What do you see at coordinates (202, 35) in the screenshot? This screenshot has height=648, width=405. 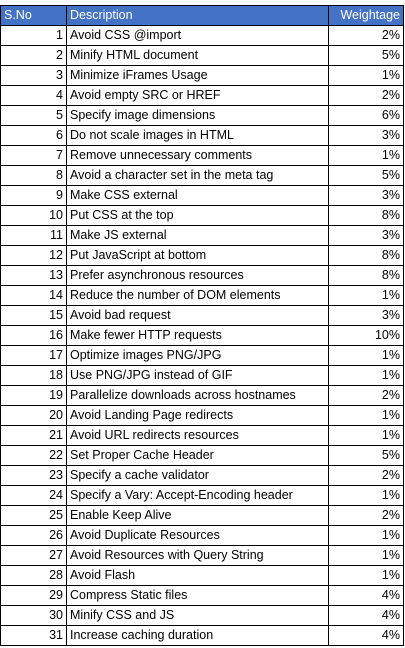 I see `table-row: 1 Avoid CSS @import 2%` at bounding box center [202, 35].